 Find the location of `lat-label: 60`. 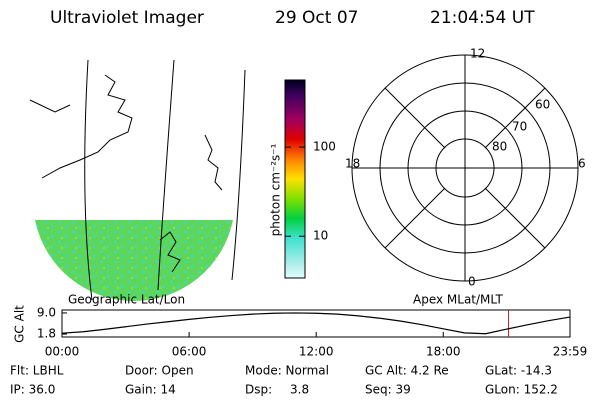

lat-label: 60 is located at coordinates (542, 105).